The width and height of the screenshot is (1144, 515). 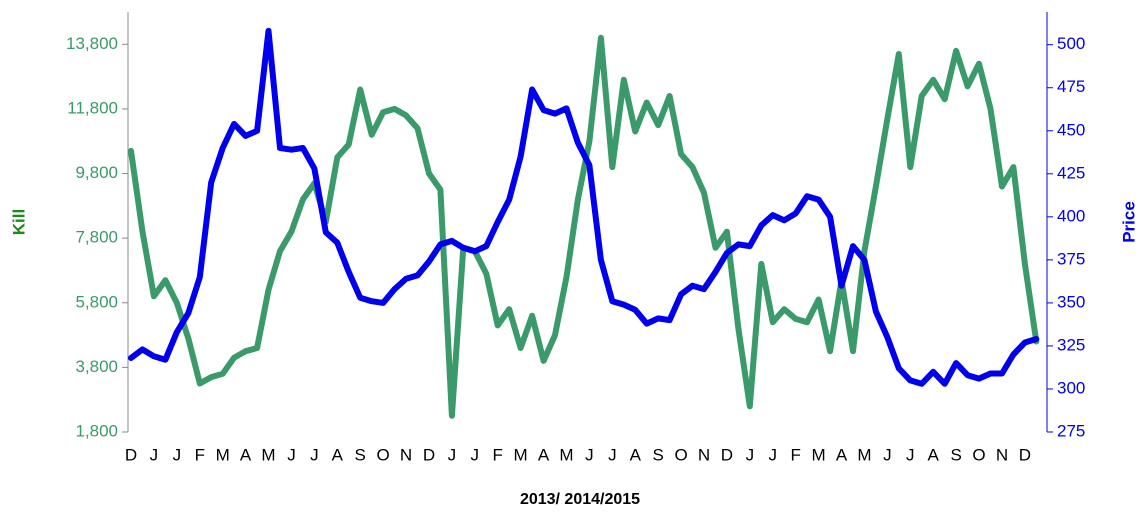 What do you see at coordinates (580, 499) in the screenshot?
I see `x-axis-label: 2013/ 2014/2015` at bounding box center [580, 499].